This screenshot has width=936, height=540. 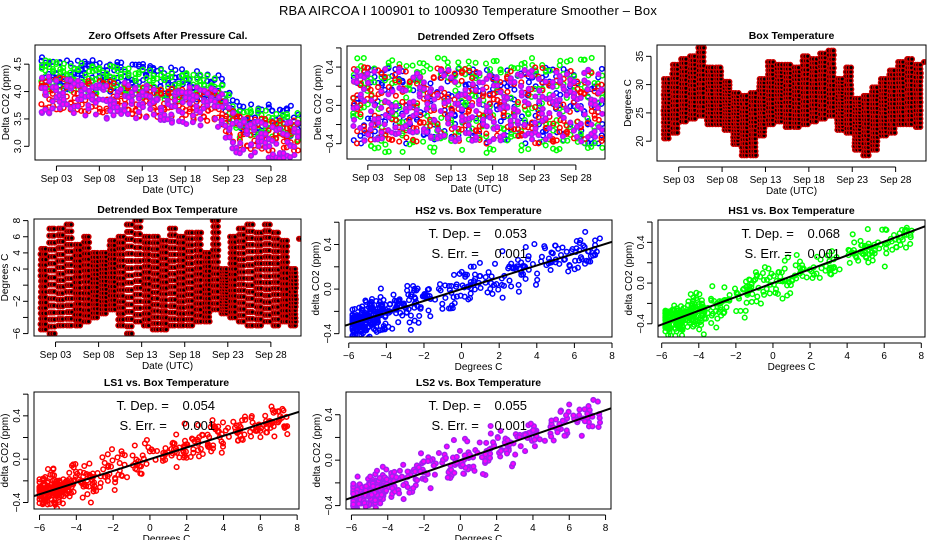 I want to click on x-tick-label: Sep 13, so click(x=451, y=178).